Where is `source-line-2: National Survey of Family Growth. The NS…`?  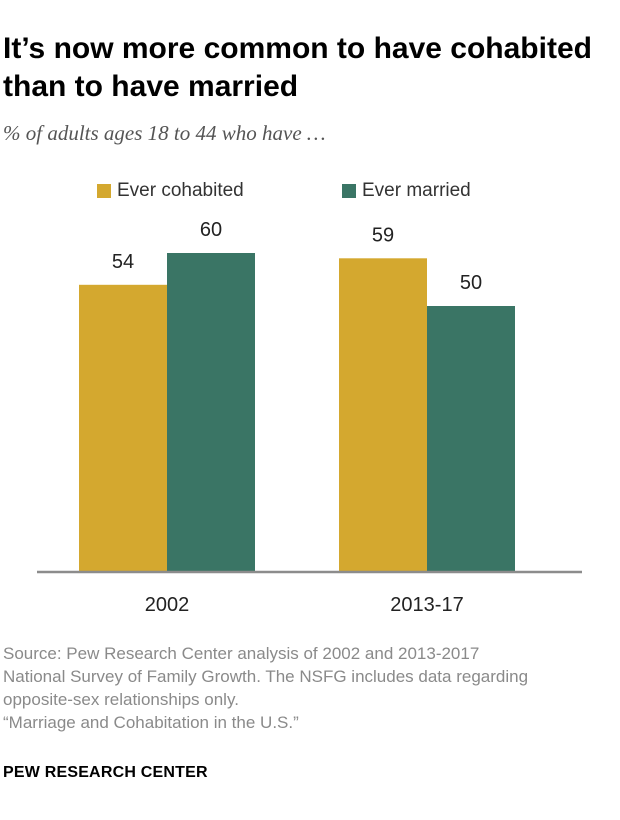 source-line-2: National Survey of Family Growth. The NS… is located at coordinates (266, 676).